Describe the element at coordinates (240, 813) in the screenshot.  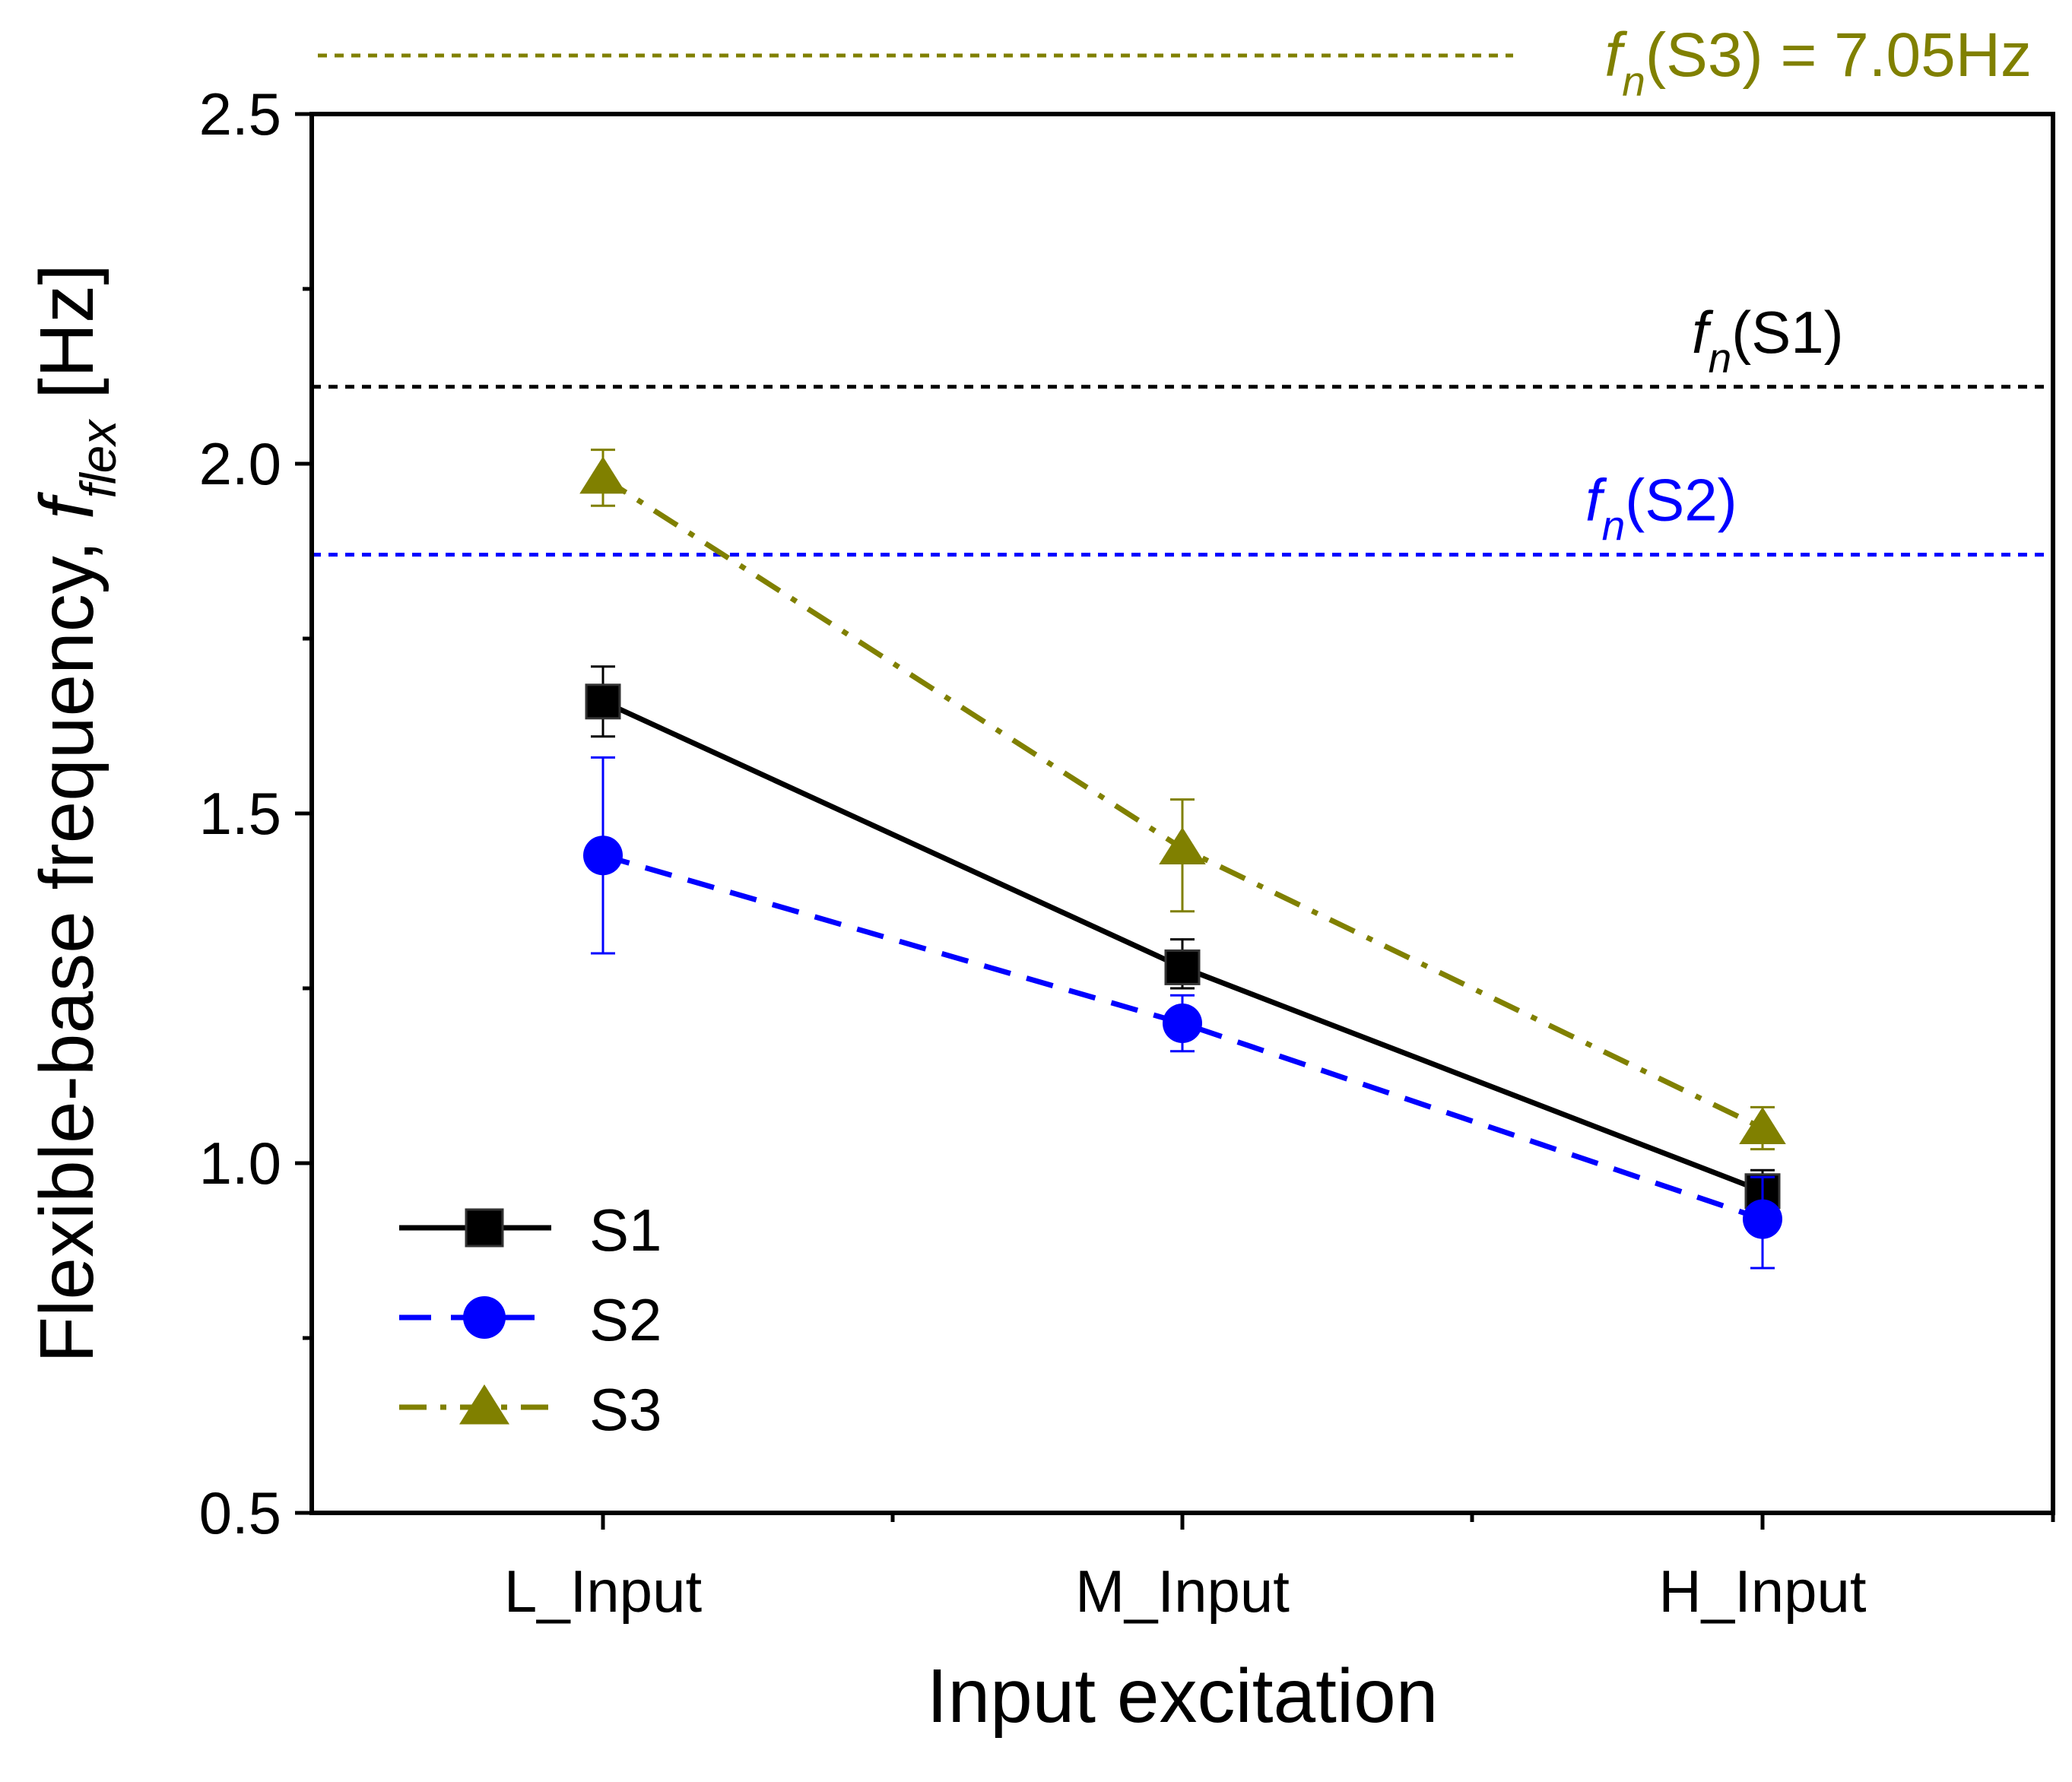
I see `y-tick-label: 1.5` at that location.